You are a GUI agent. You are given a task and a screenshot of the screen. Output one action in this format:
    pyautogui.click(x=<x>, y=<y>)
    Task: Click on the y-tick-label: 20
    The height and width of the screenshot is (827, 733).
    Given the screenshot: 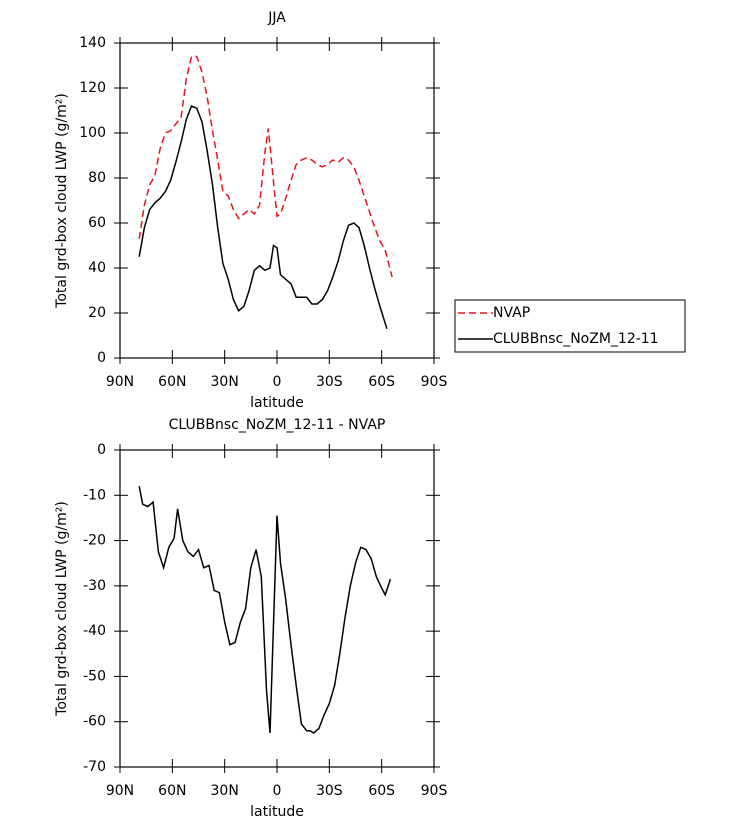 What is the action you would take?
    pyautogui.click(x=97, y=313)
    